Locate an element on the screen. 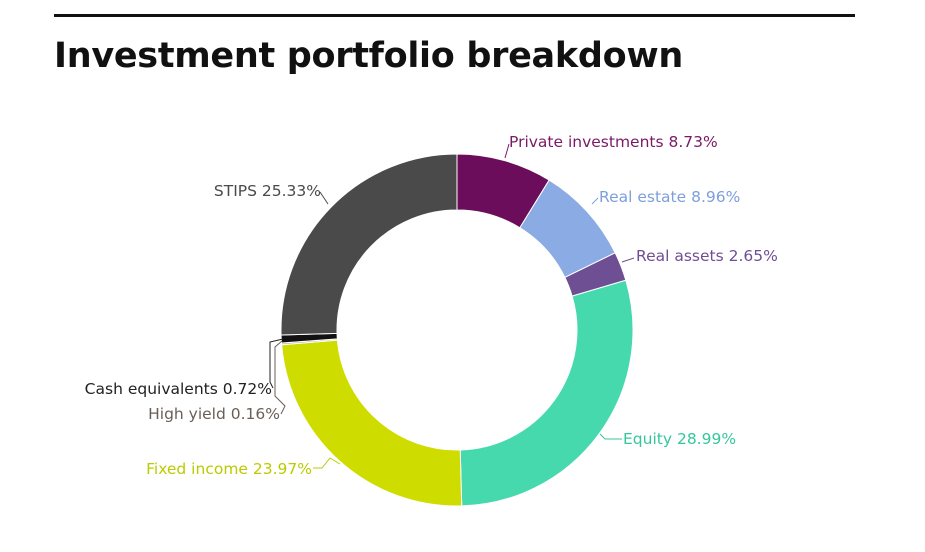 The height and width of the screenshot is (552, 925). leader-high-yield is located at coordinates (280, 377).